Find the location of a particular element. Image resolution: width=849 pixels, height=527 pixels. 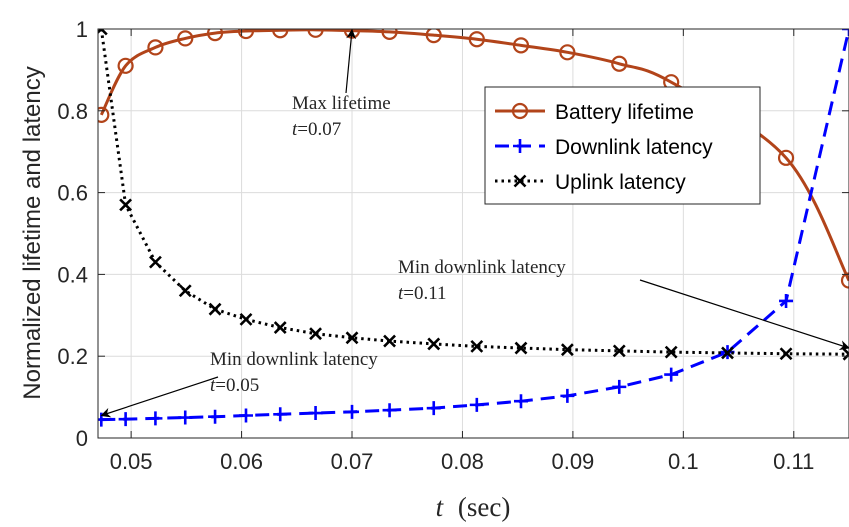

x-tick-label: 0.08 is located at coordinates (462, 461).